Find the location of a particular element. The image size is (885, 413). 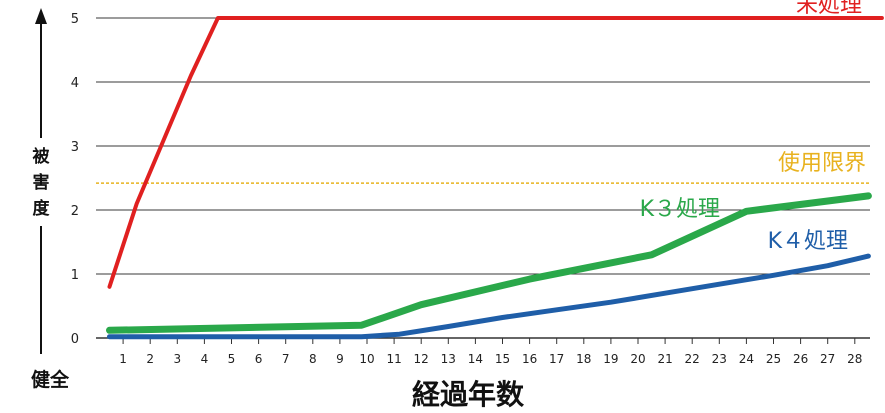

x-tick-label-9: 9 is located at coordinates (340, 359).